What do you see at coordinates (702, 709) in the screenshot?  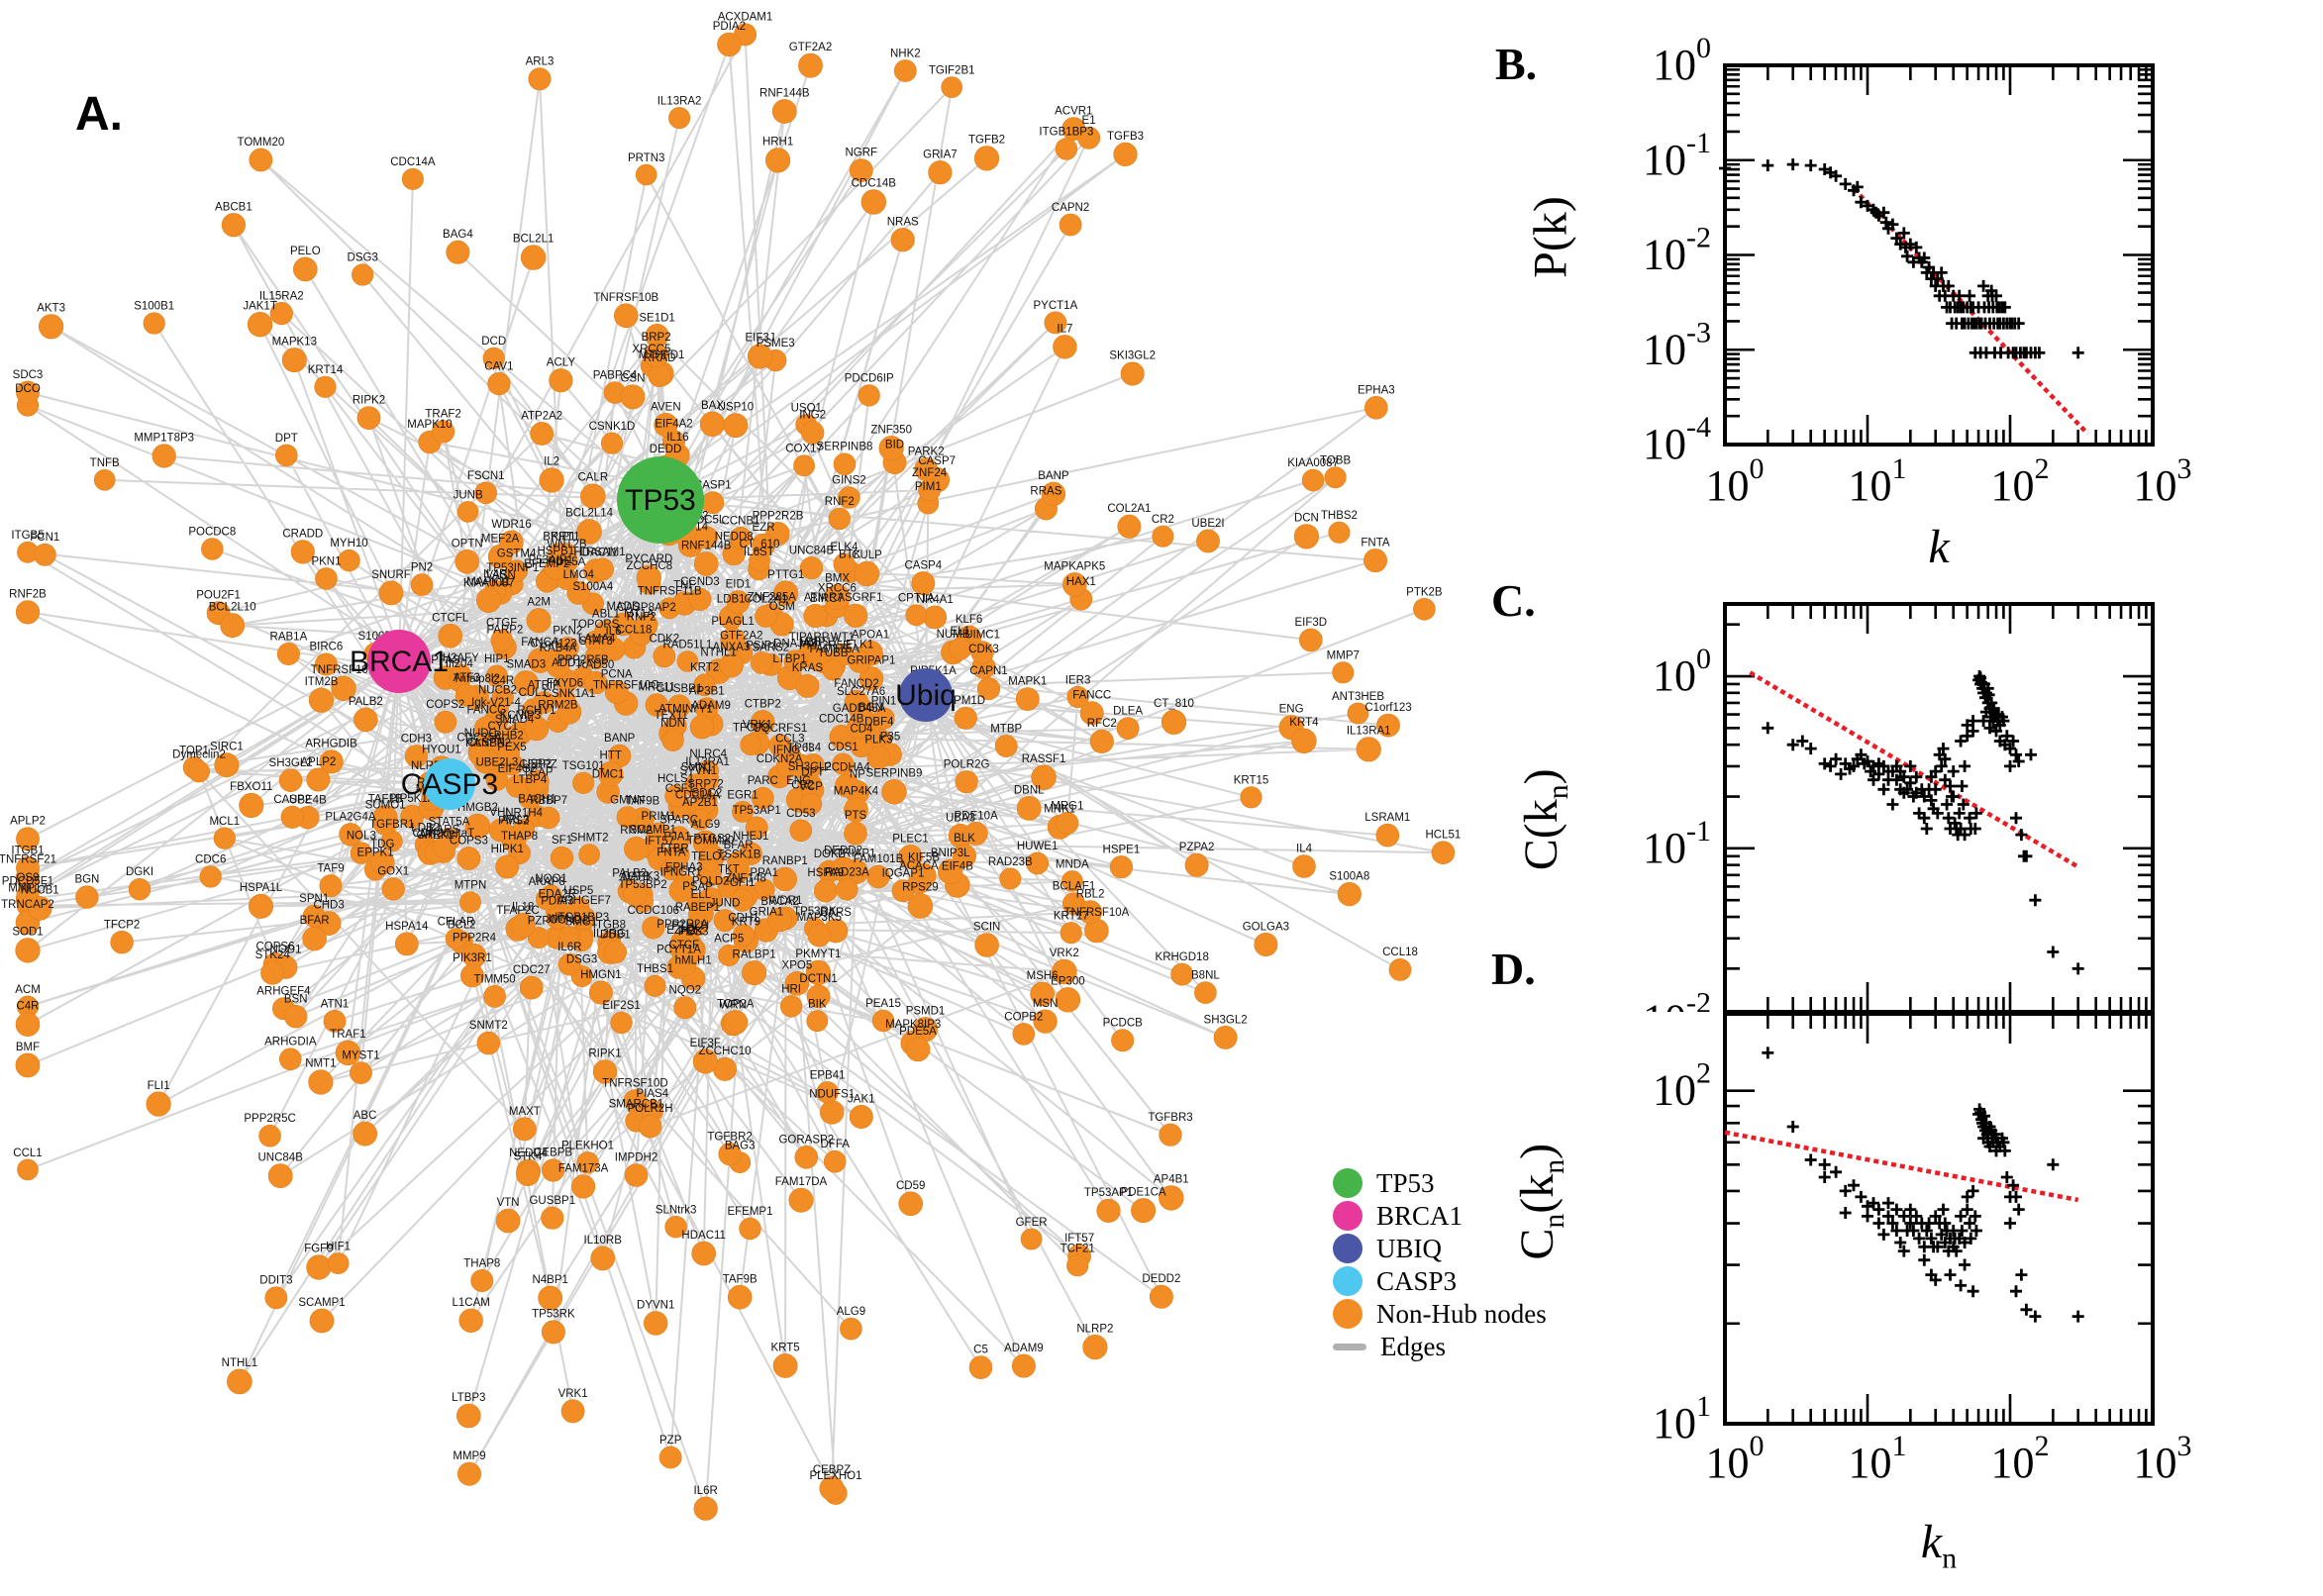 I see `svg-text: YY1` at bounding box center [702, 709].